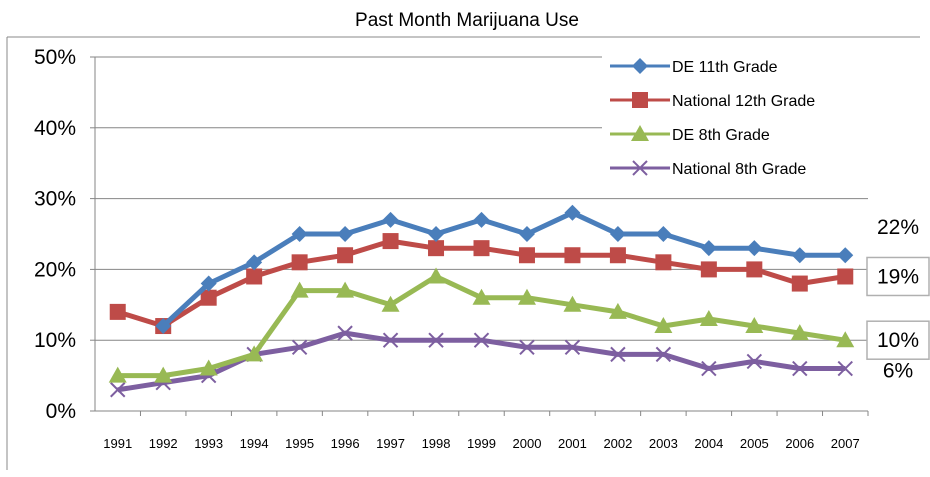  What do you see at coordinates (572, 443) in the screenshot?
I see `x-tick-label: 2001` at bounding box center [572, 443].